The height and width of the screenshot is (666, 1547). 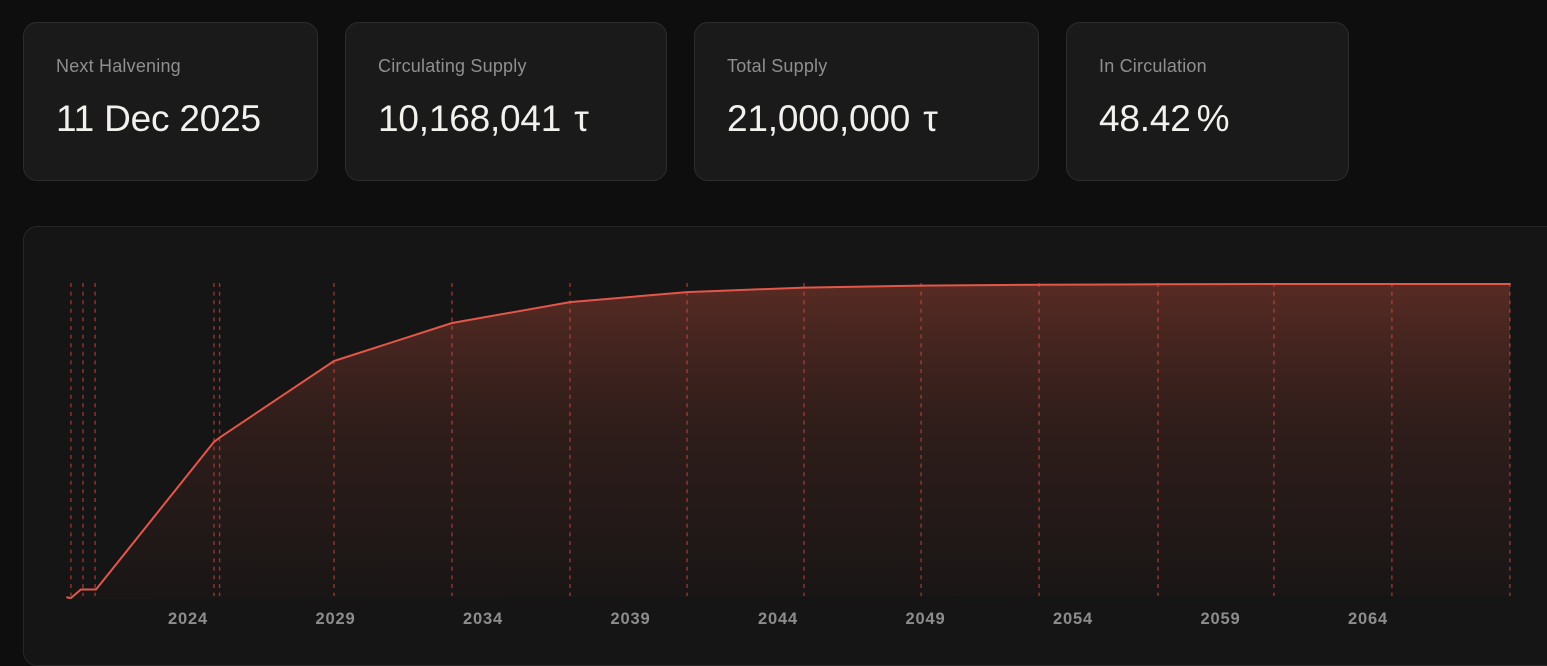 I want to click on x-tick-label: 2044, so click(x=778, y=619).